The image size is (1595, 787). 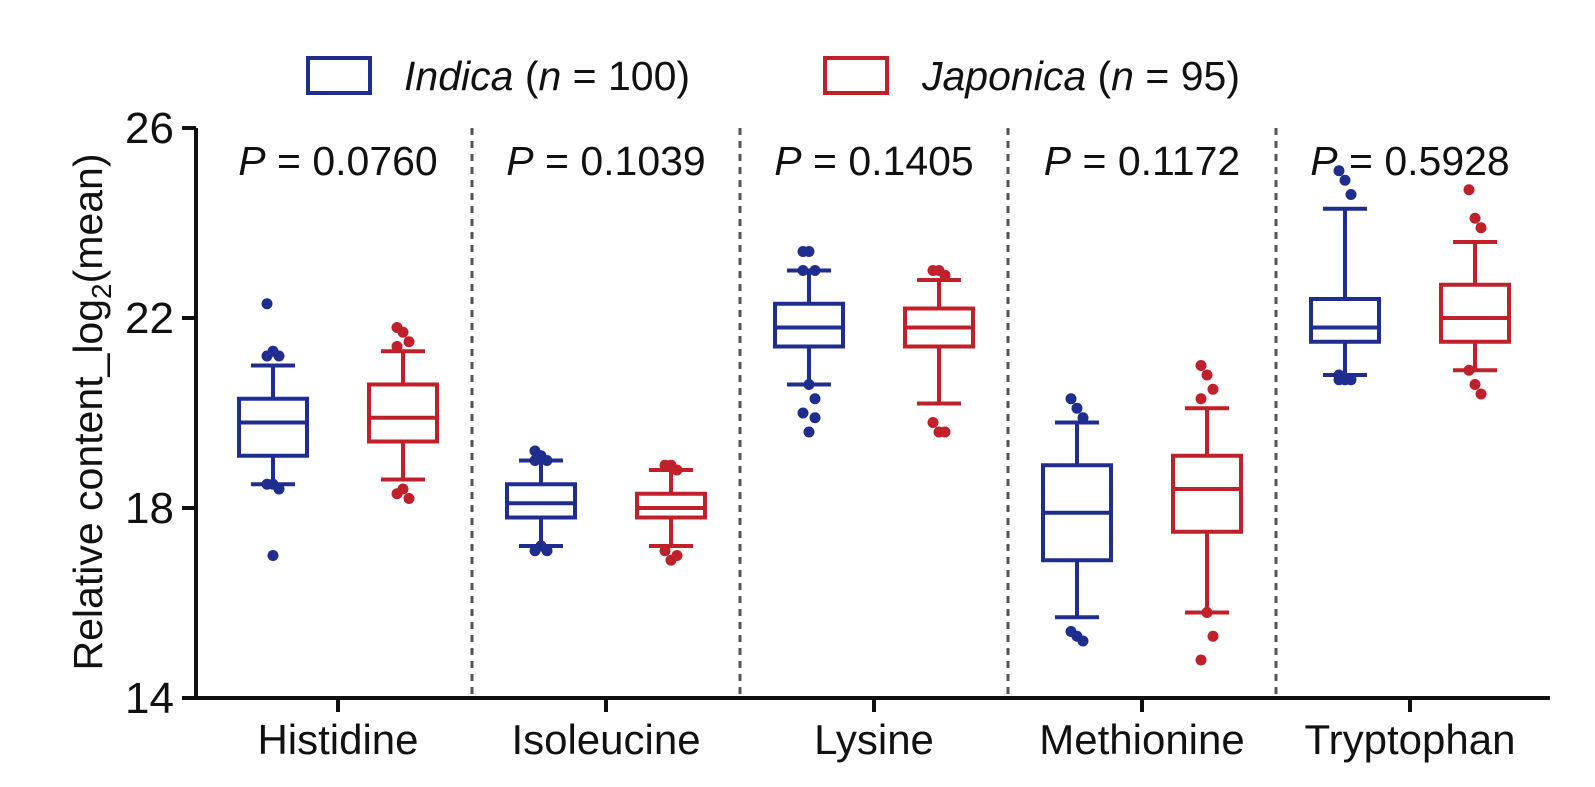 What do you see at coordinates (856, 75) in the screenshot?
I see `legend-swatch-japonica` at bounding box center [856, 75].